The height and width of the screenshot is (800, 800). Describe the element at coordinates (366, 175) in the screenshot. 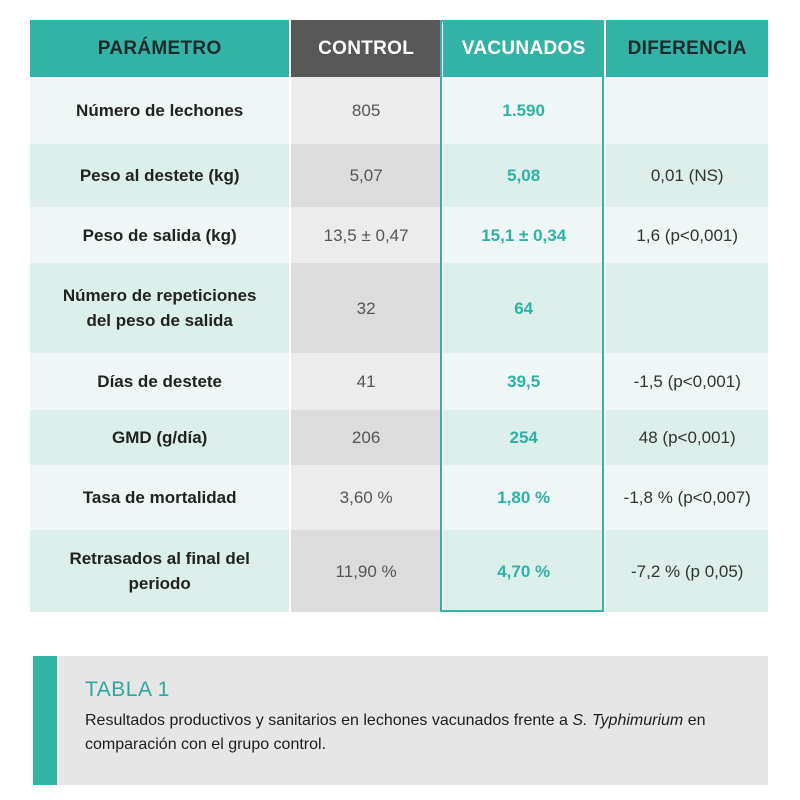

I see `control-cell: 5,07` at that location.